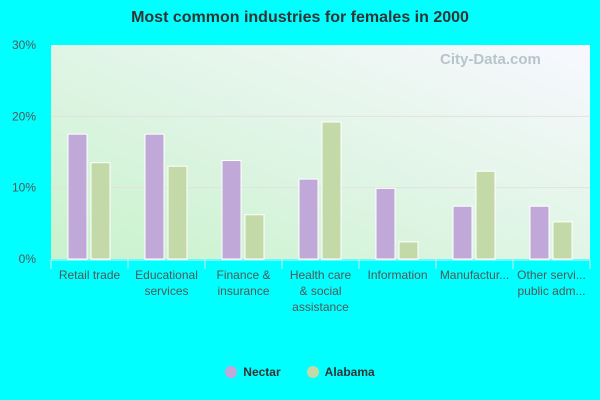  What do you see at coordinates (243, 291) in the screenshot?
I see `x-tick-label: insurance` at bounding box center [243, 291].